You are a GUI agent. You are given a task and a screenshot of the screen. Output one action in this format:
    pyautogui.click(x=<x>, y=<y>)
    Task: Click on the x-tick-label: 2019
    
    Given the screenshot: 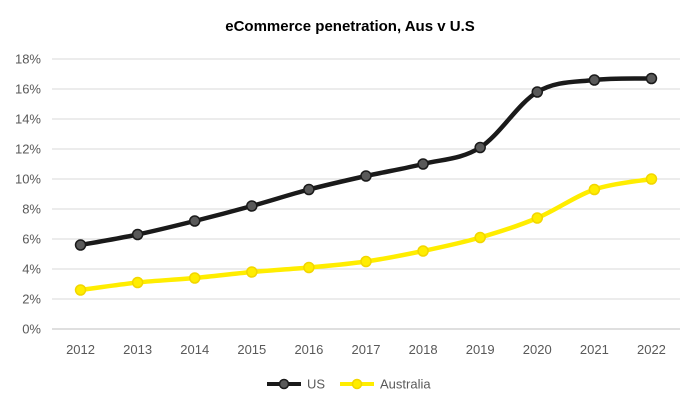 What is the action you would take?
    pyautogui.click(x=480, y=349)
    